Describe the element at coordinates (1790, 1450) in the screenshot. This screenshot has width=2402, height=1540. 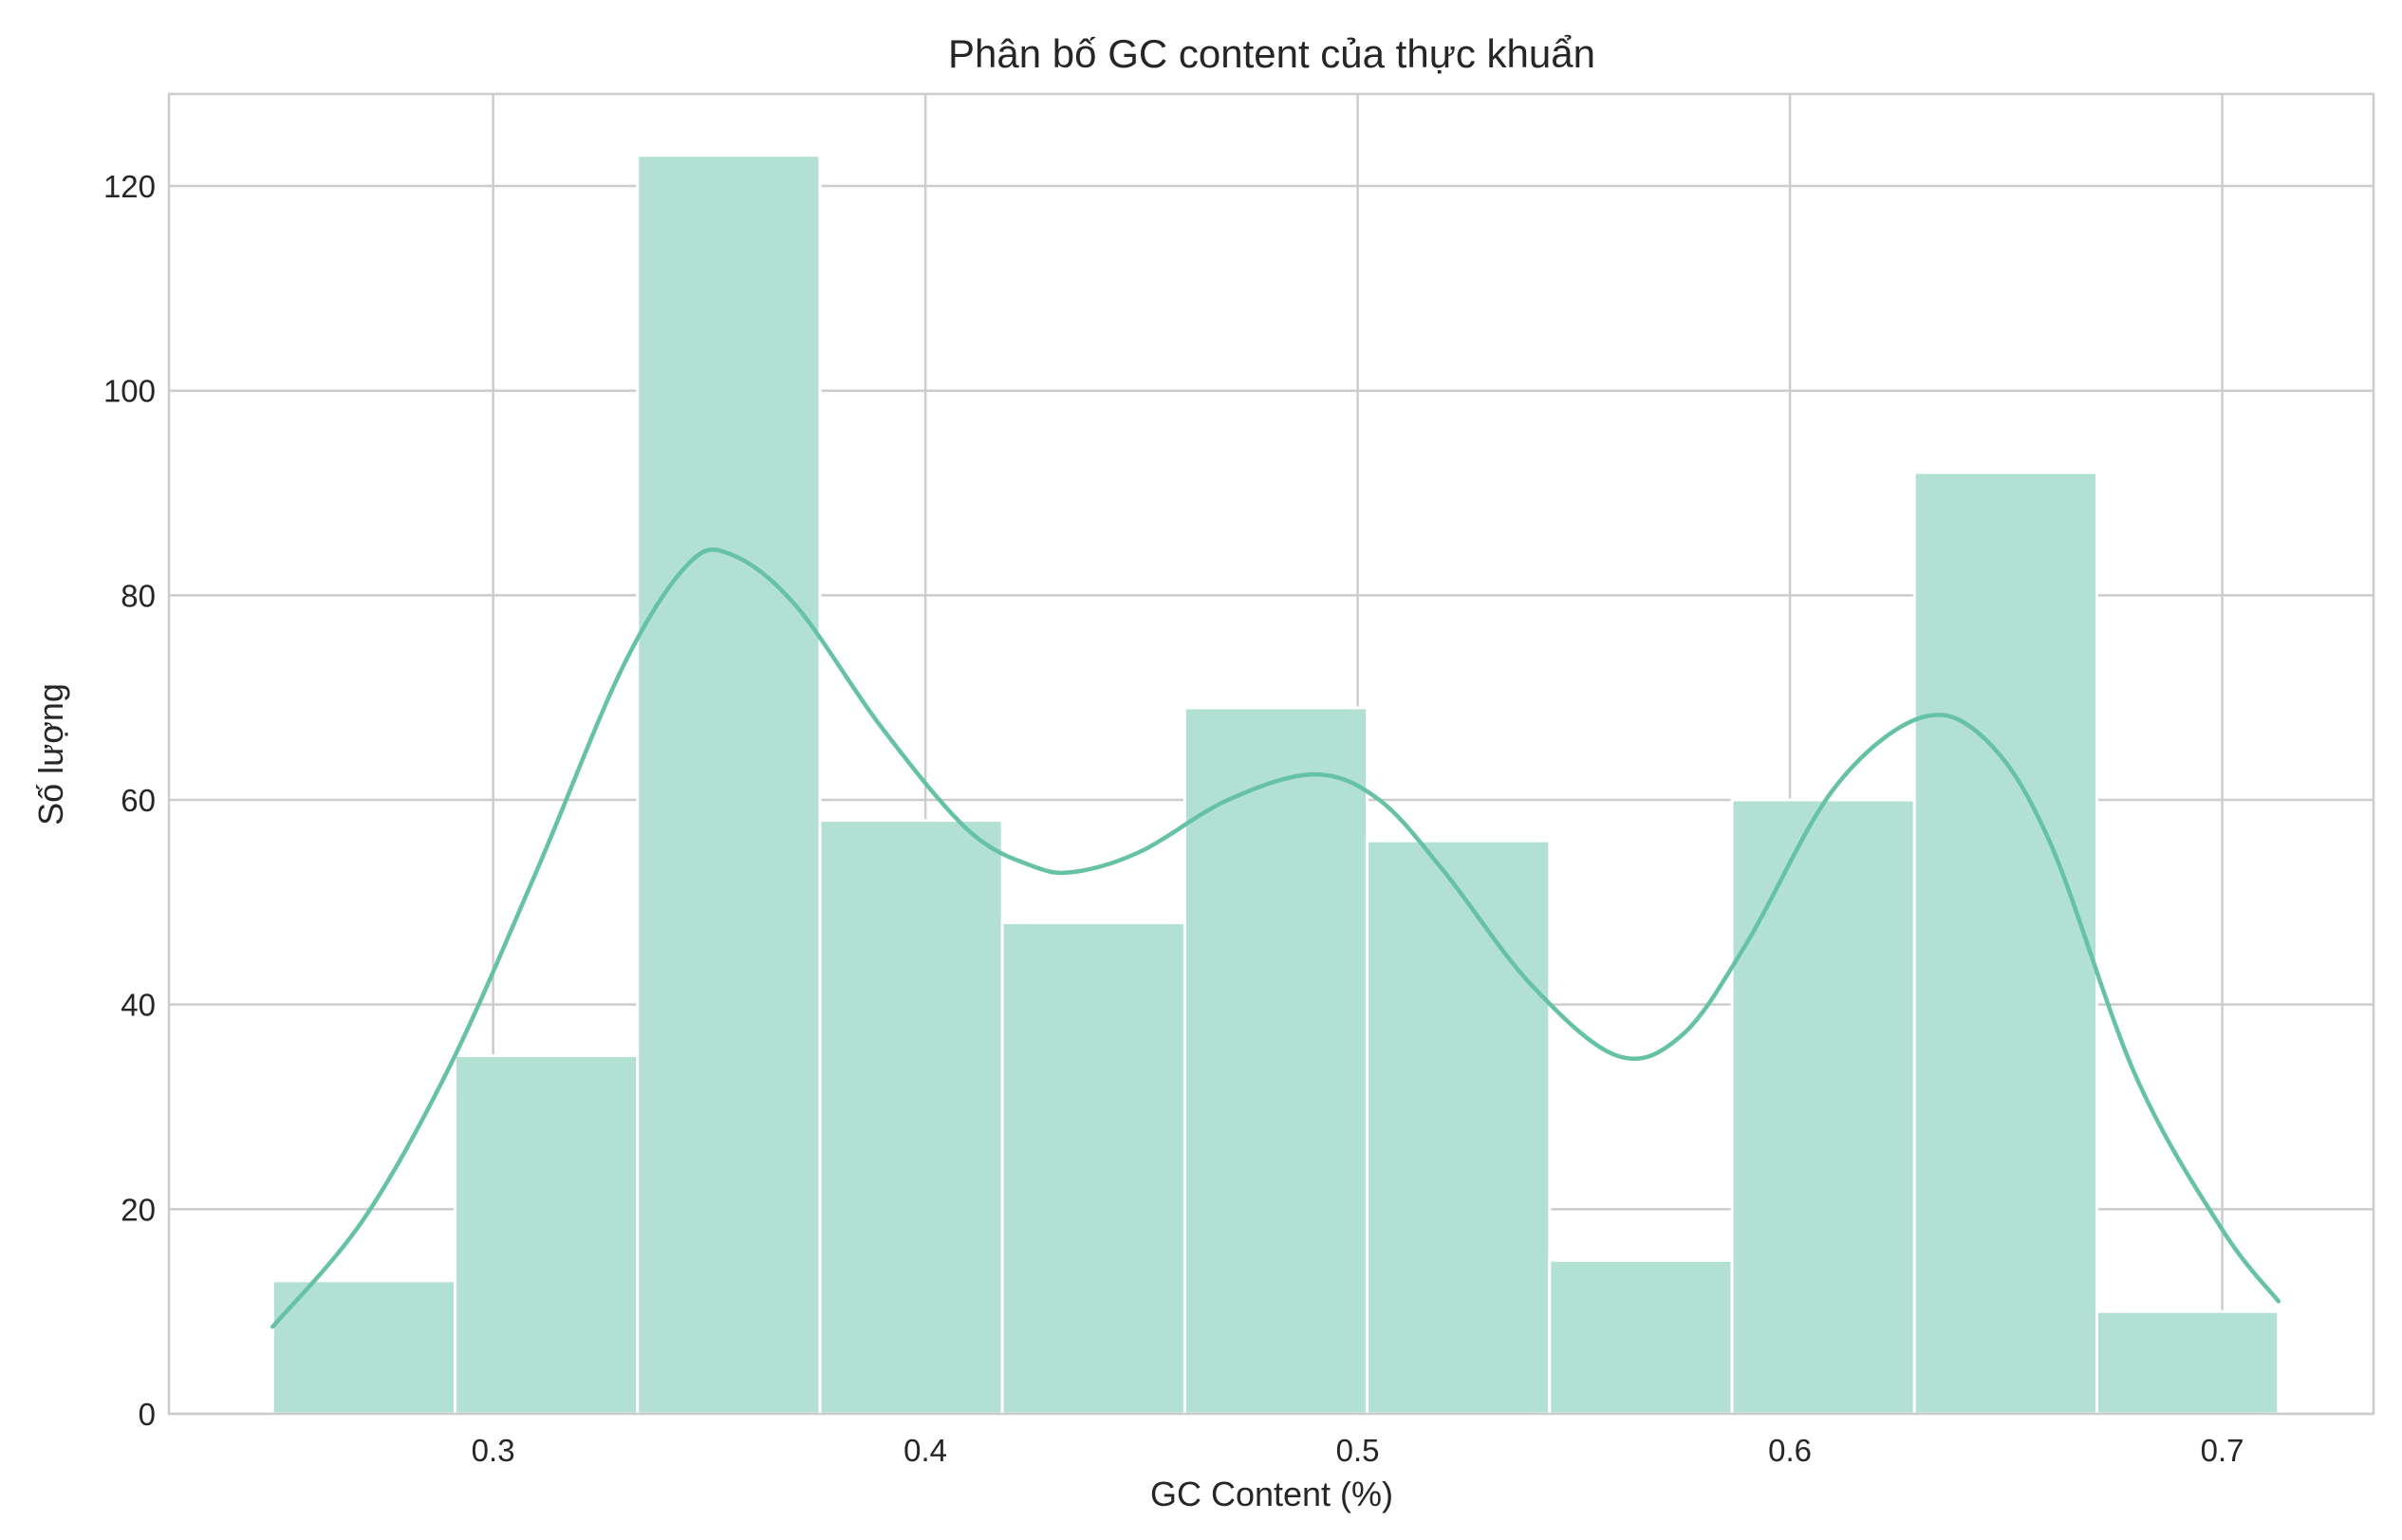
I see `x-tick-label: 0.6` at that location.